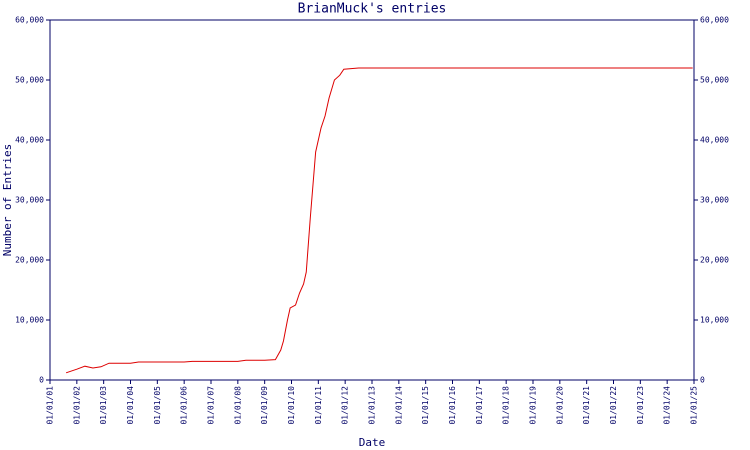 Image resolution: width=750 pixels, height=450 pixels. I want to click on y-tick-label: 60,000, so click(29, 20).